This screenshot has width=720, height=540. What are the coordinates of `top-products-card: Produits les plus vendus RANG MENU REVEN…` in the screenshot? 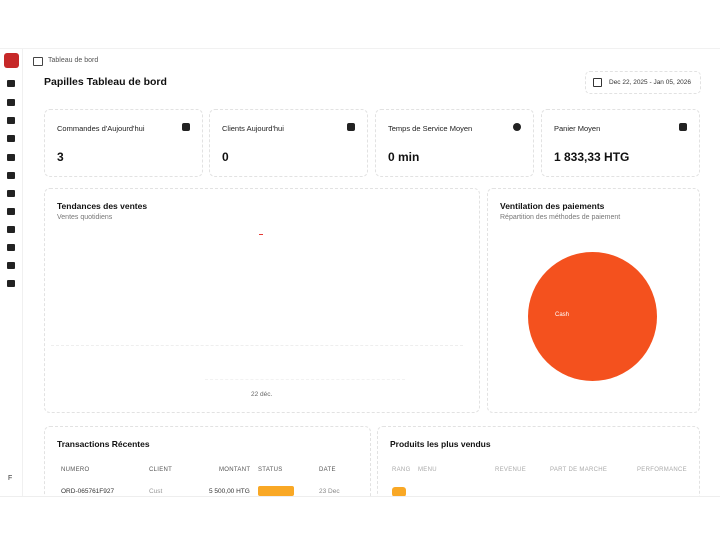 It's located at (538, 461).